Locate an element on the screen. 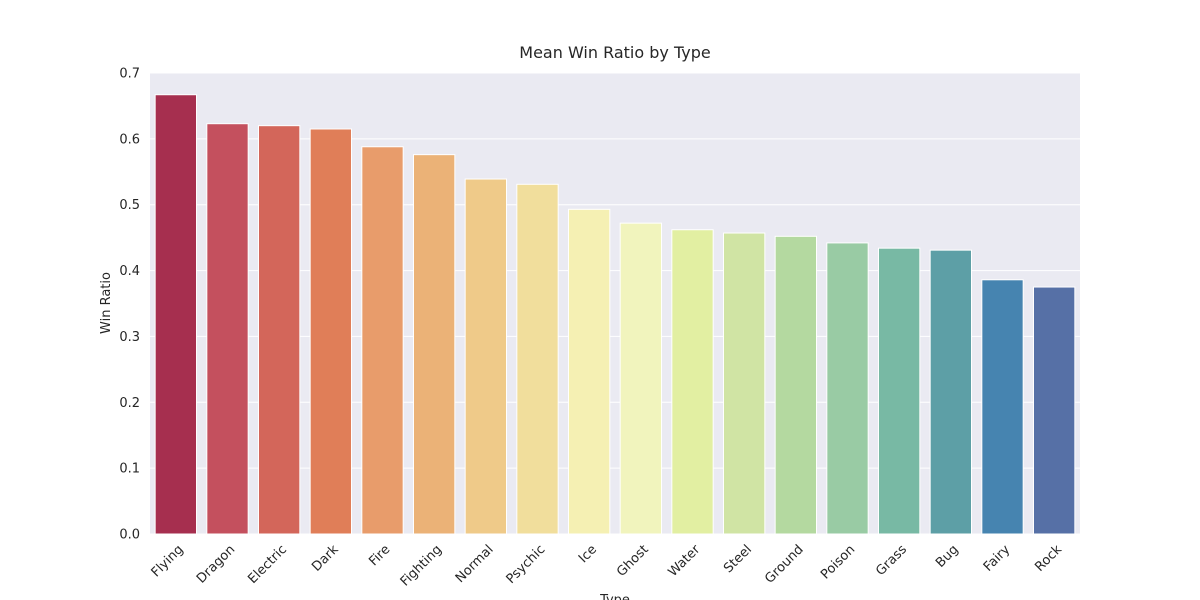 The height and width of the screenshot is (600, 1200). x-tick-label: Dark is located at coordinates (325, 558).